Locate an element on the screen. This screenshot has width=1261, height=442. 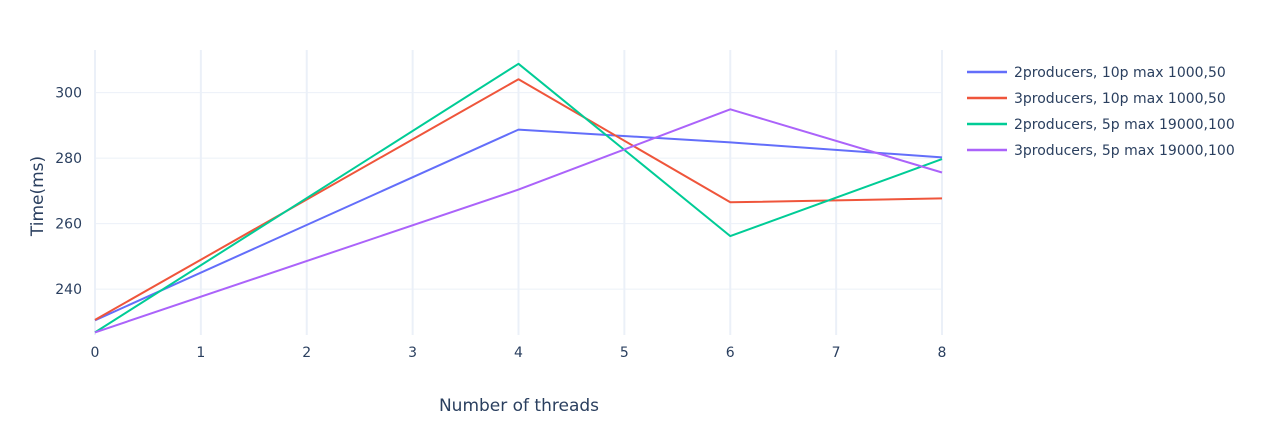
x-tick-label: 3 is located at coordinates (412, 353).